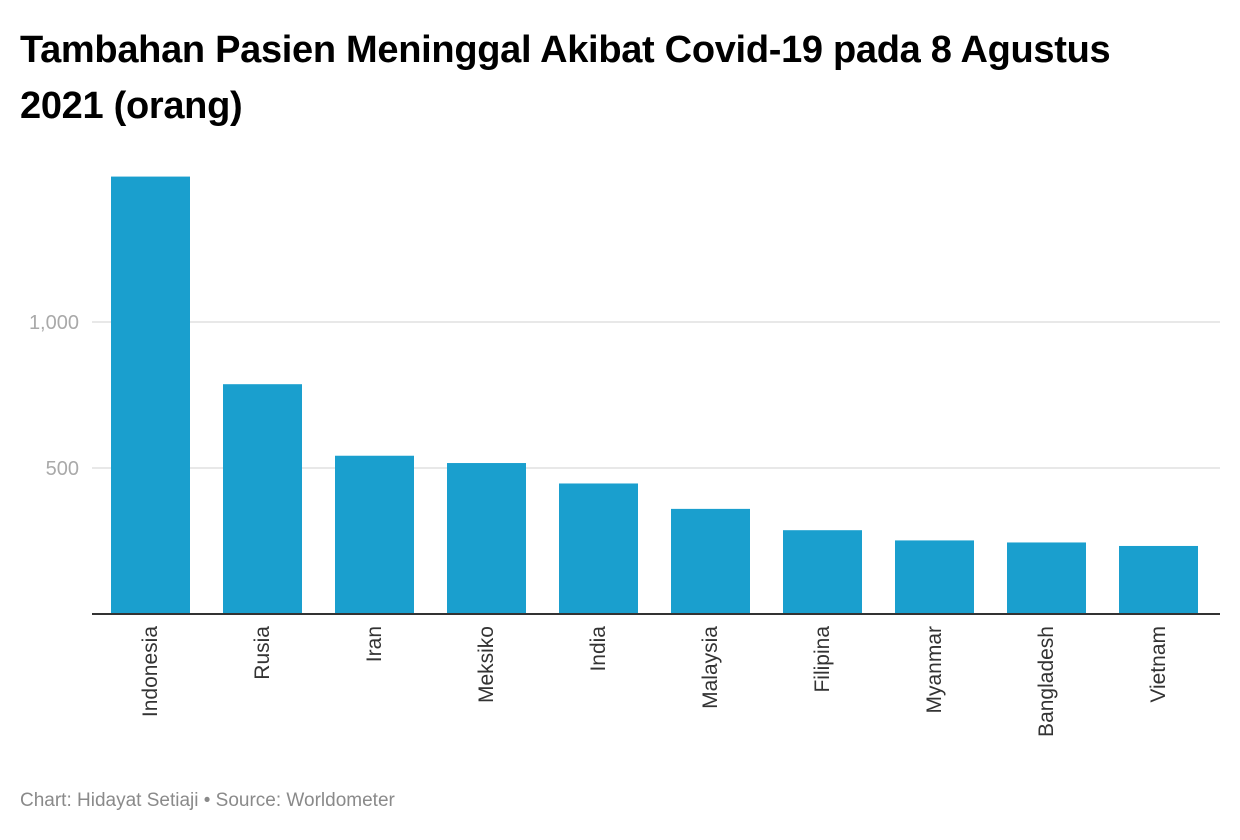  What do you see at coordinates (262, 653) in the screenshot?
I see `x-category-label: Rusia` at bounding box center [262, 653].